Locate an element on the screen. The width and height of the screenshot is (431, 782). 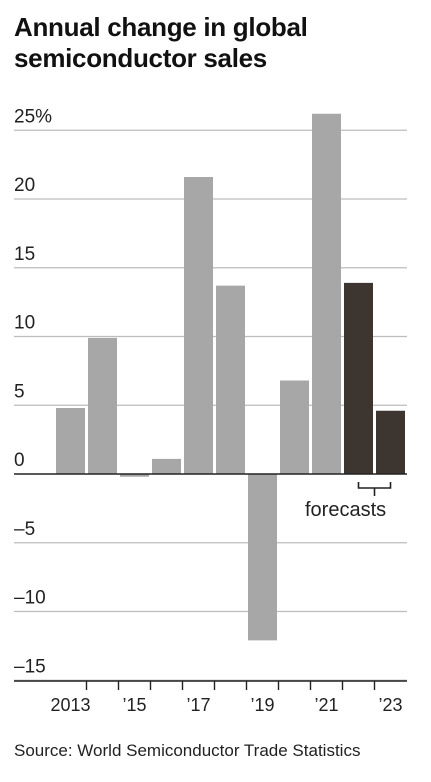
x-tick-label: ’19 is located at coordinates (262, 705).